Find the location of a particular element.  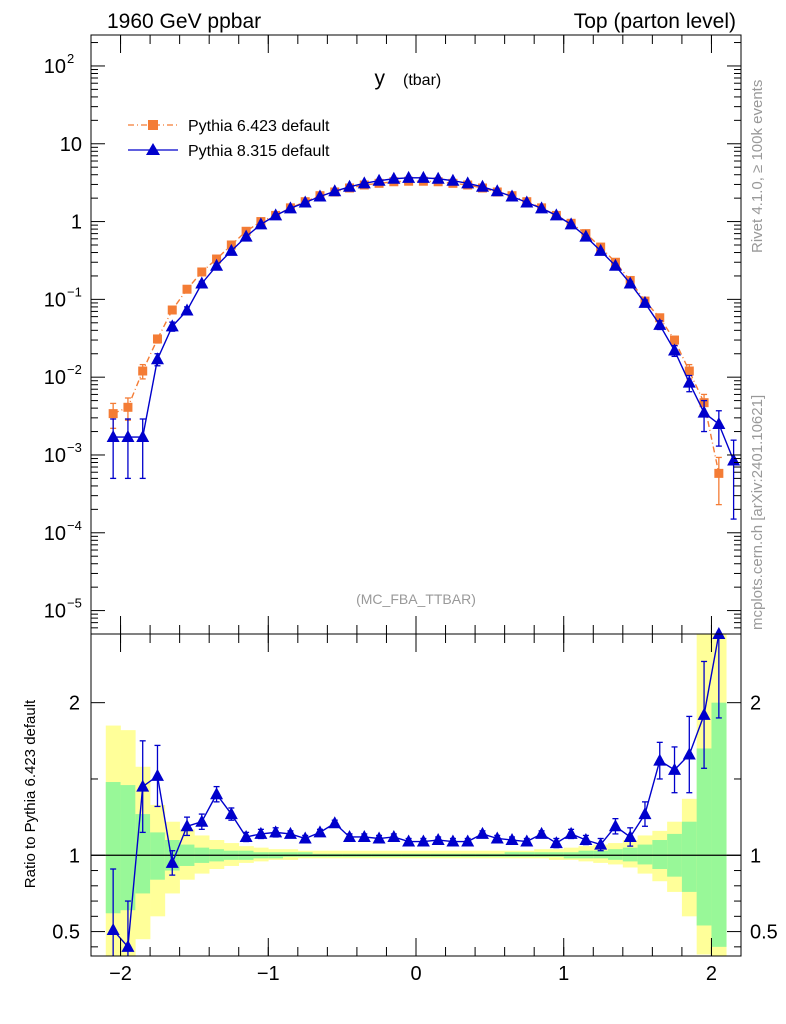

legend-marker-triangle is located at coordinates (153, 149).